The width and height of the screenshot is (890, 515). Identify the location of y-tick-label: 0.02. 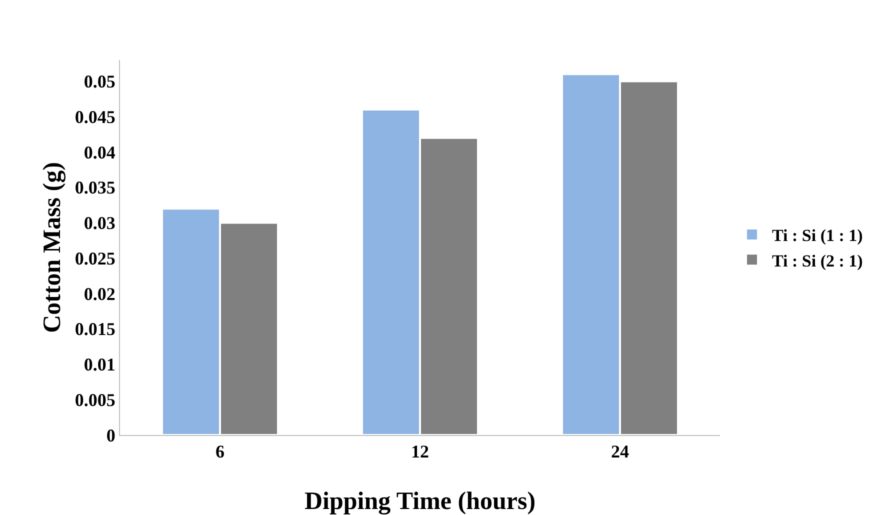
(100, 294).